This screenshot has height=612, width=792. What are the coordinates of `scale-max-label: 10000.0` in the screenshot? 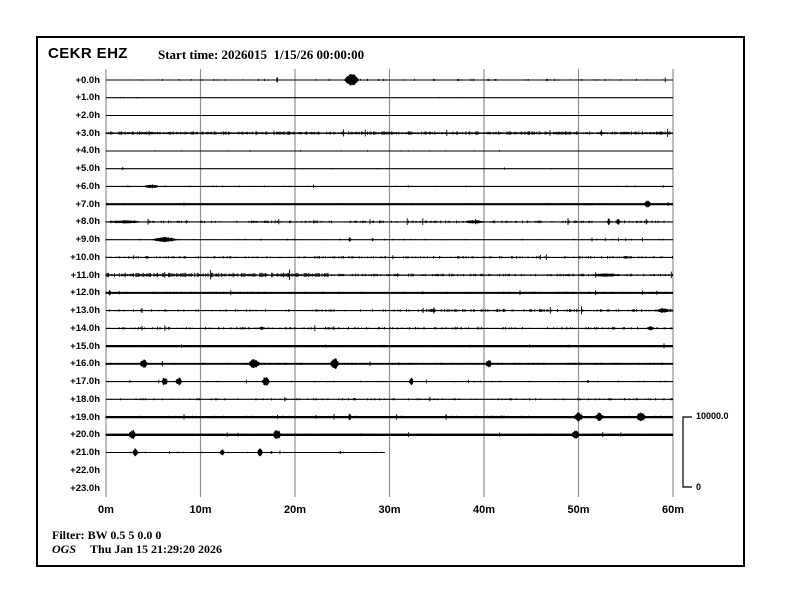 It's located at (712, 416).